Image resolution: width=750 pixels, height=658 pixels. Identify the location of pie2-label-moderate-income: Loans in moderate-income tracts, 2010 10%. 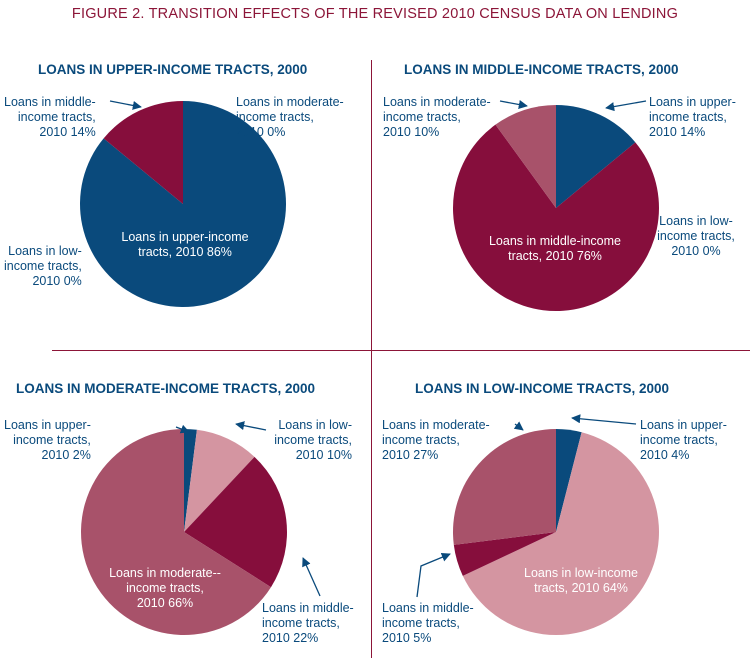
(437, 117).